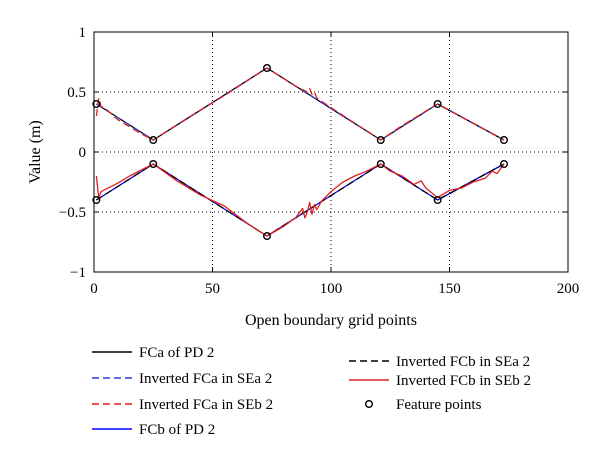 The height and width of the screenshot is (464, 600). I want to click on legend-label: Feature points, so click(439, 405).